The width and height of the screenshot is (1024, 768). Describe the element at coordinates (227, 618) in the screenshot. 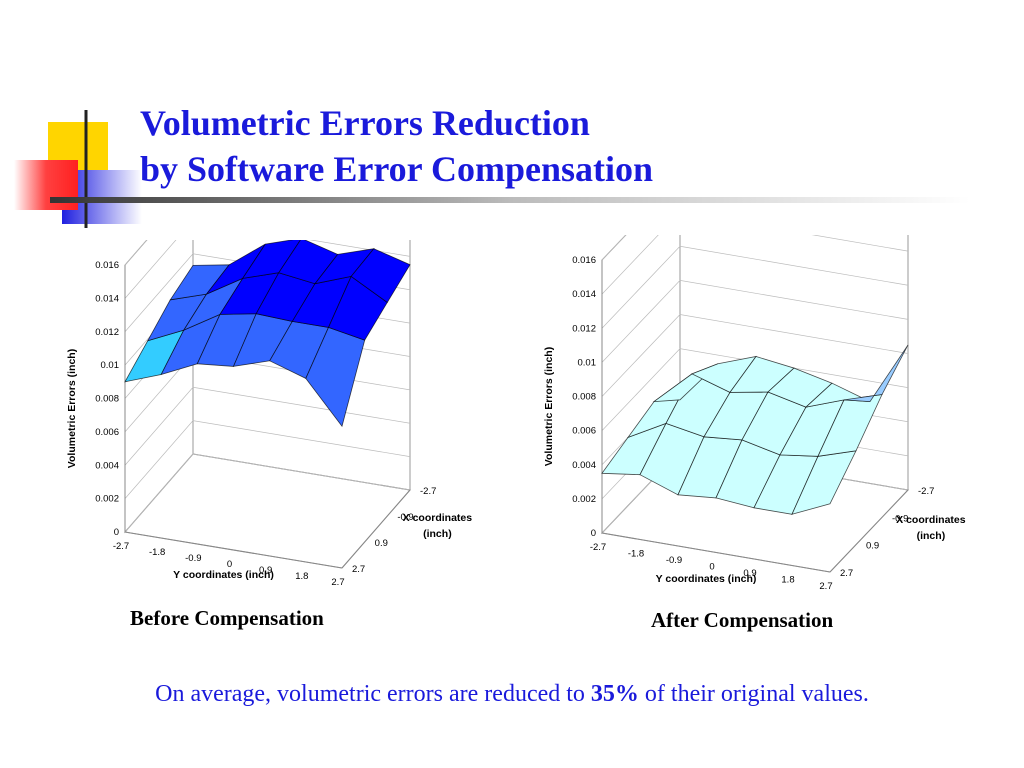

I see `caption-before: Before Compensation` at that location.